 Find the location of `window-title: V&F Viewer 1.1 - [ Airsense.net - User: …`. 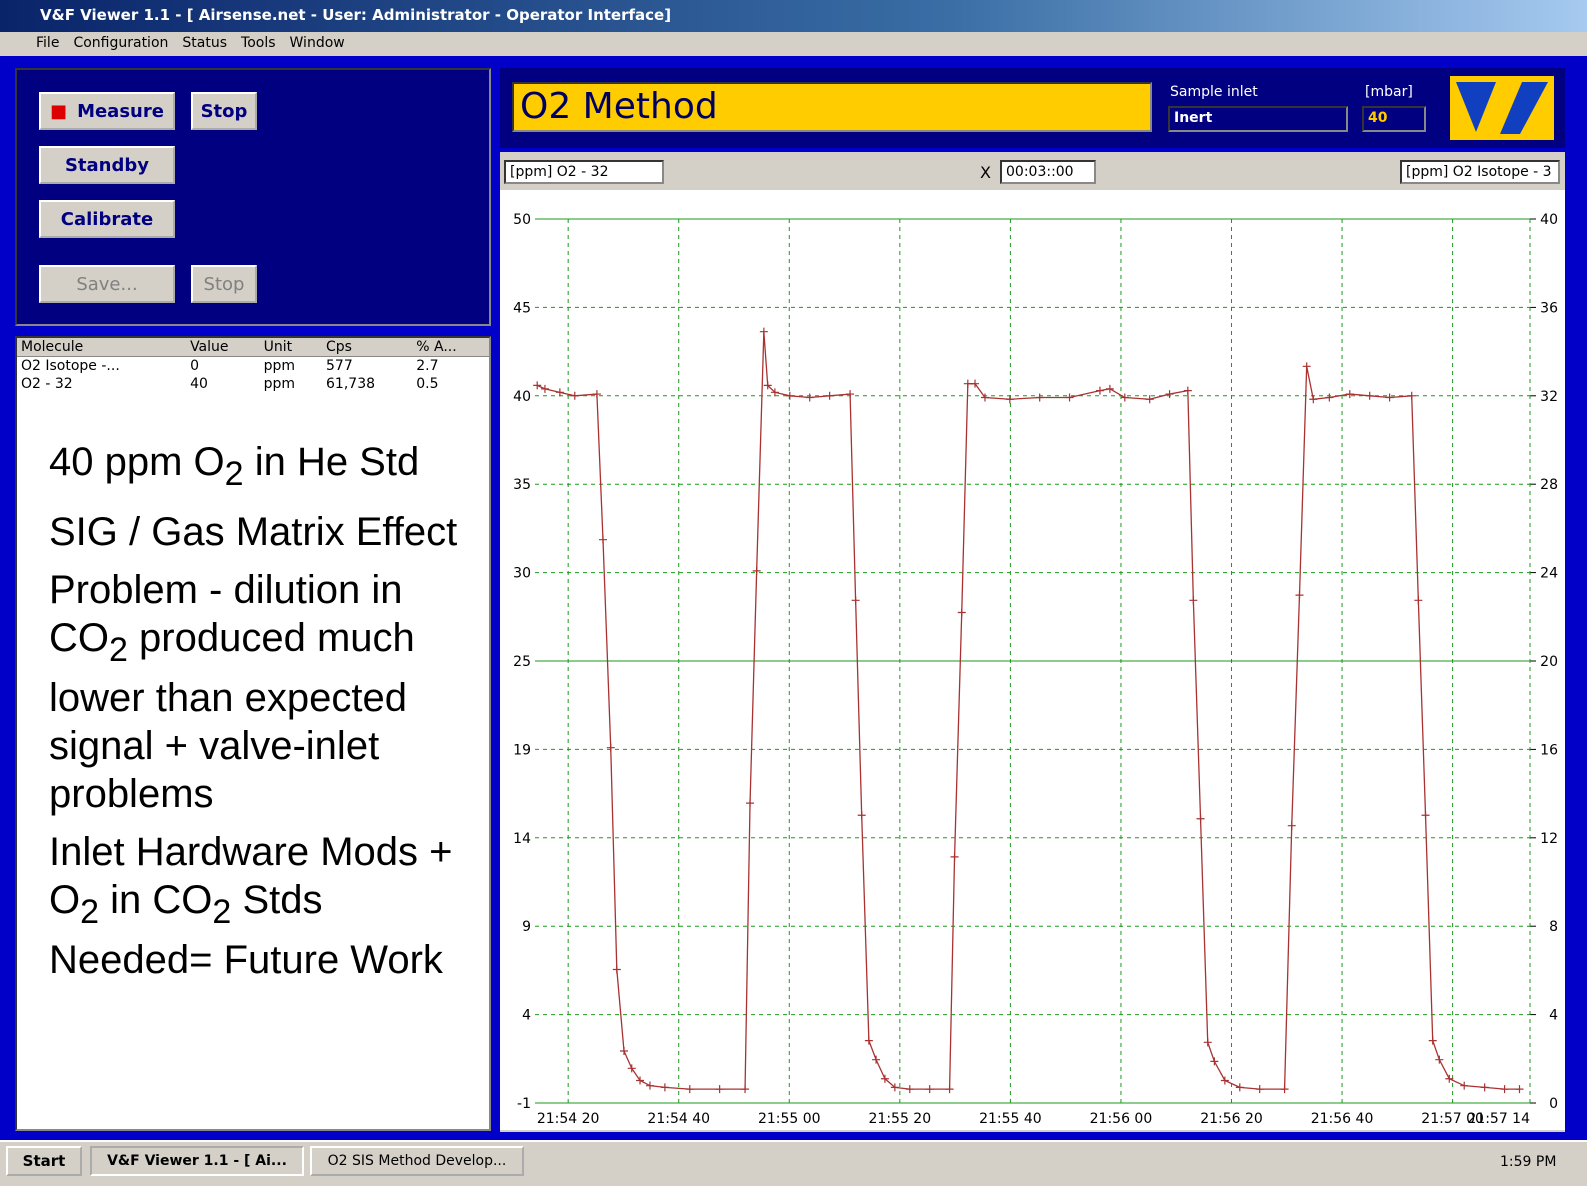

window-title: V&F Viewer 1.1 - [ Airsense.net - User: … is located at coordinates (356, 15).